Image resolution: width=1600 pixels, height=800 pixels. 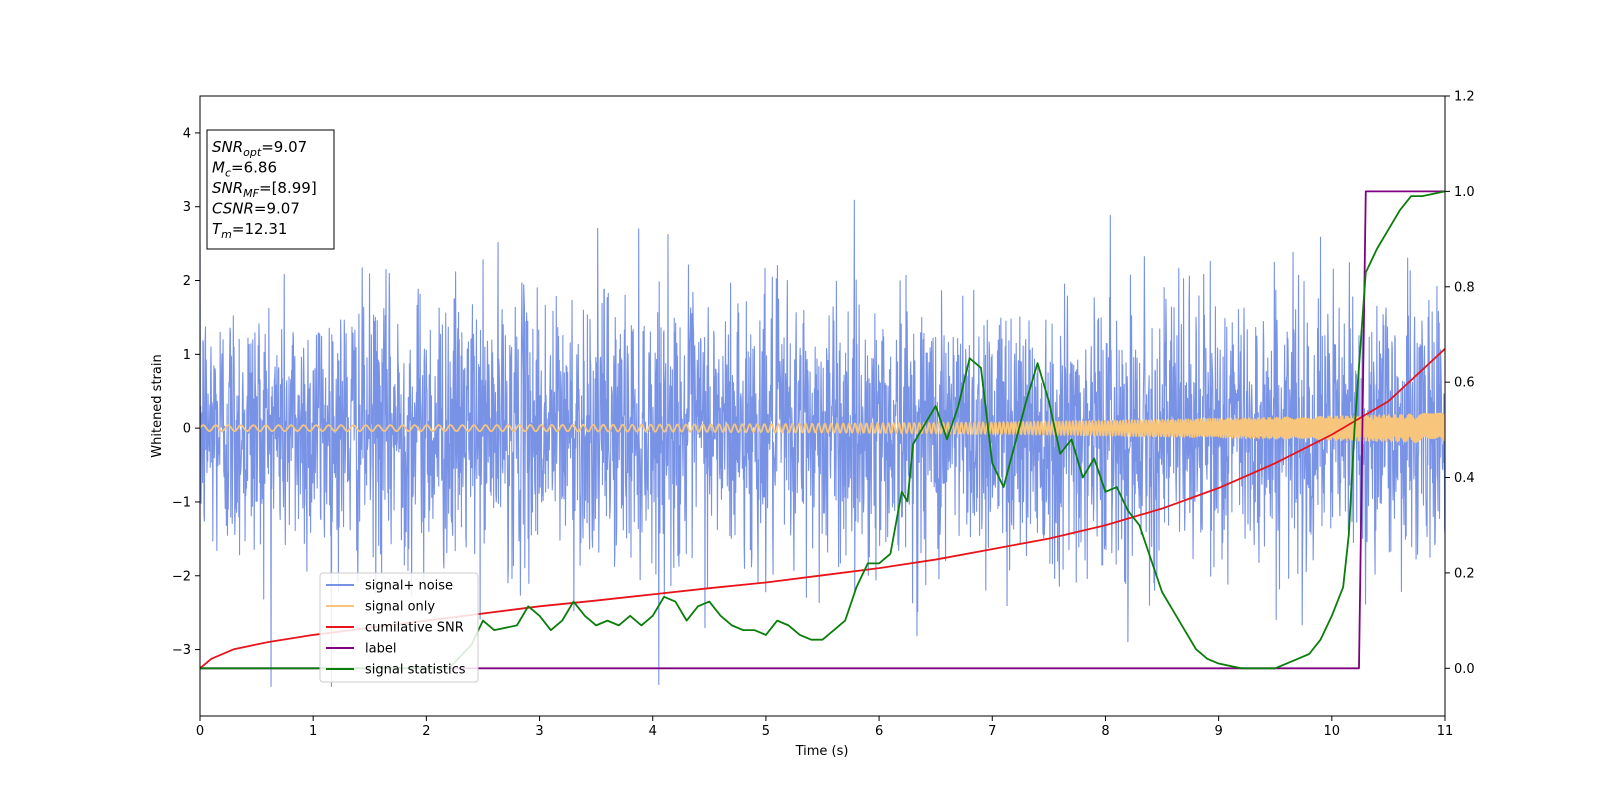 I want to click on y2-tick-label: 0.6, so click(x=1464, y=383).